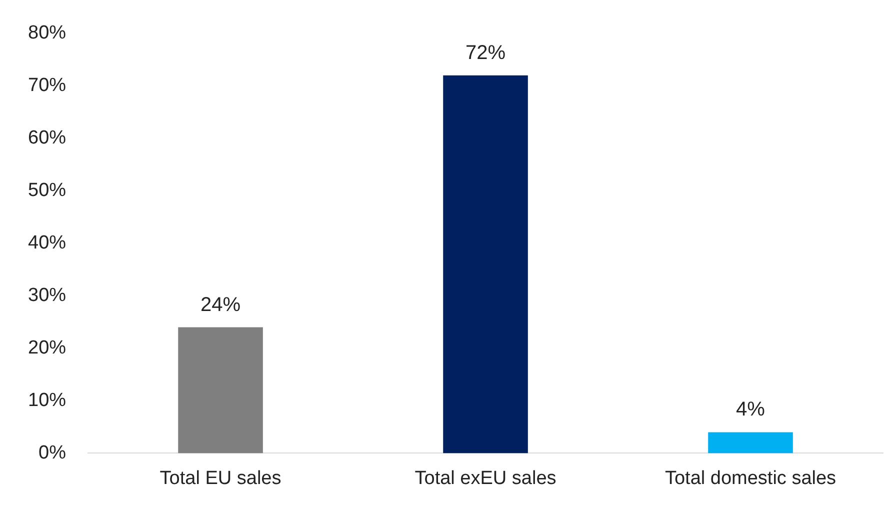 The width and height of the screenshot is (889, 510). Describe the element at coordinates (47, 347) in the screenshot. I see `y-tick-label: 20%` at that location.